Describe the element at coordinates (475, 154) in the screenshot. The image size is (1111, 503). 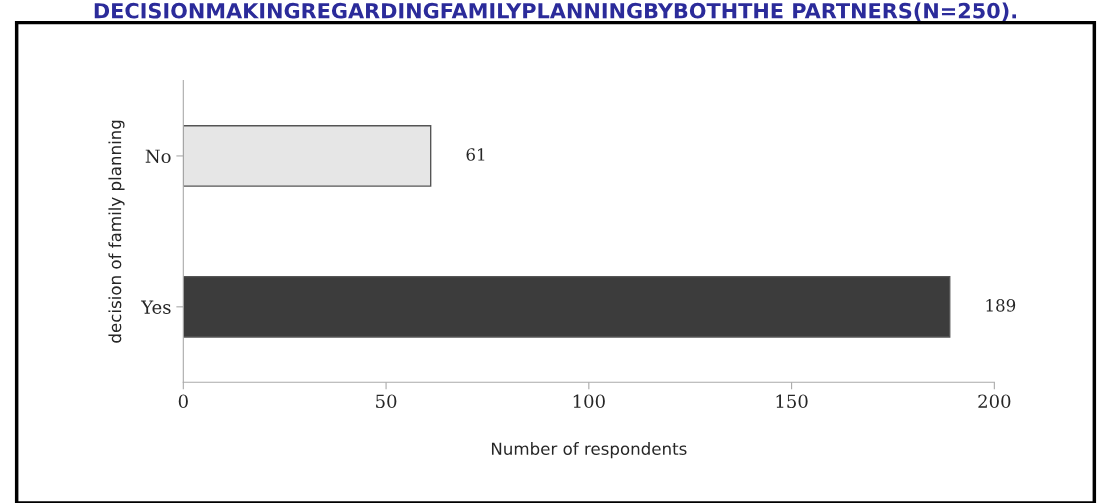
I see `data-label: 61` at that location.